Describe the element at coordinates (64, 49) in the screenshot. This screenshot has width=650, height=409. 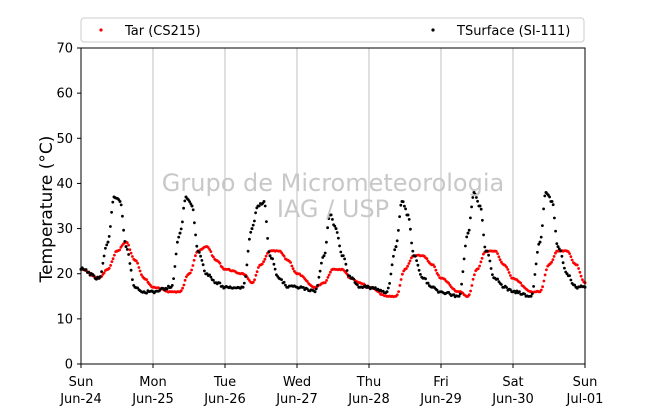
I see `y-tick-label: 70` at that location.